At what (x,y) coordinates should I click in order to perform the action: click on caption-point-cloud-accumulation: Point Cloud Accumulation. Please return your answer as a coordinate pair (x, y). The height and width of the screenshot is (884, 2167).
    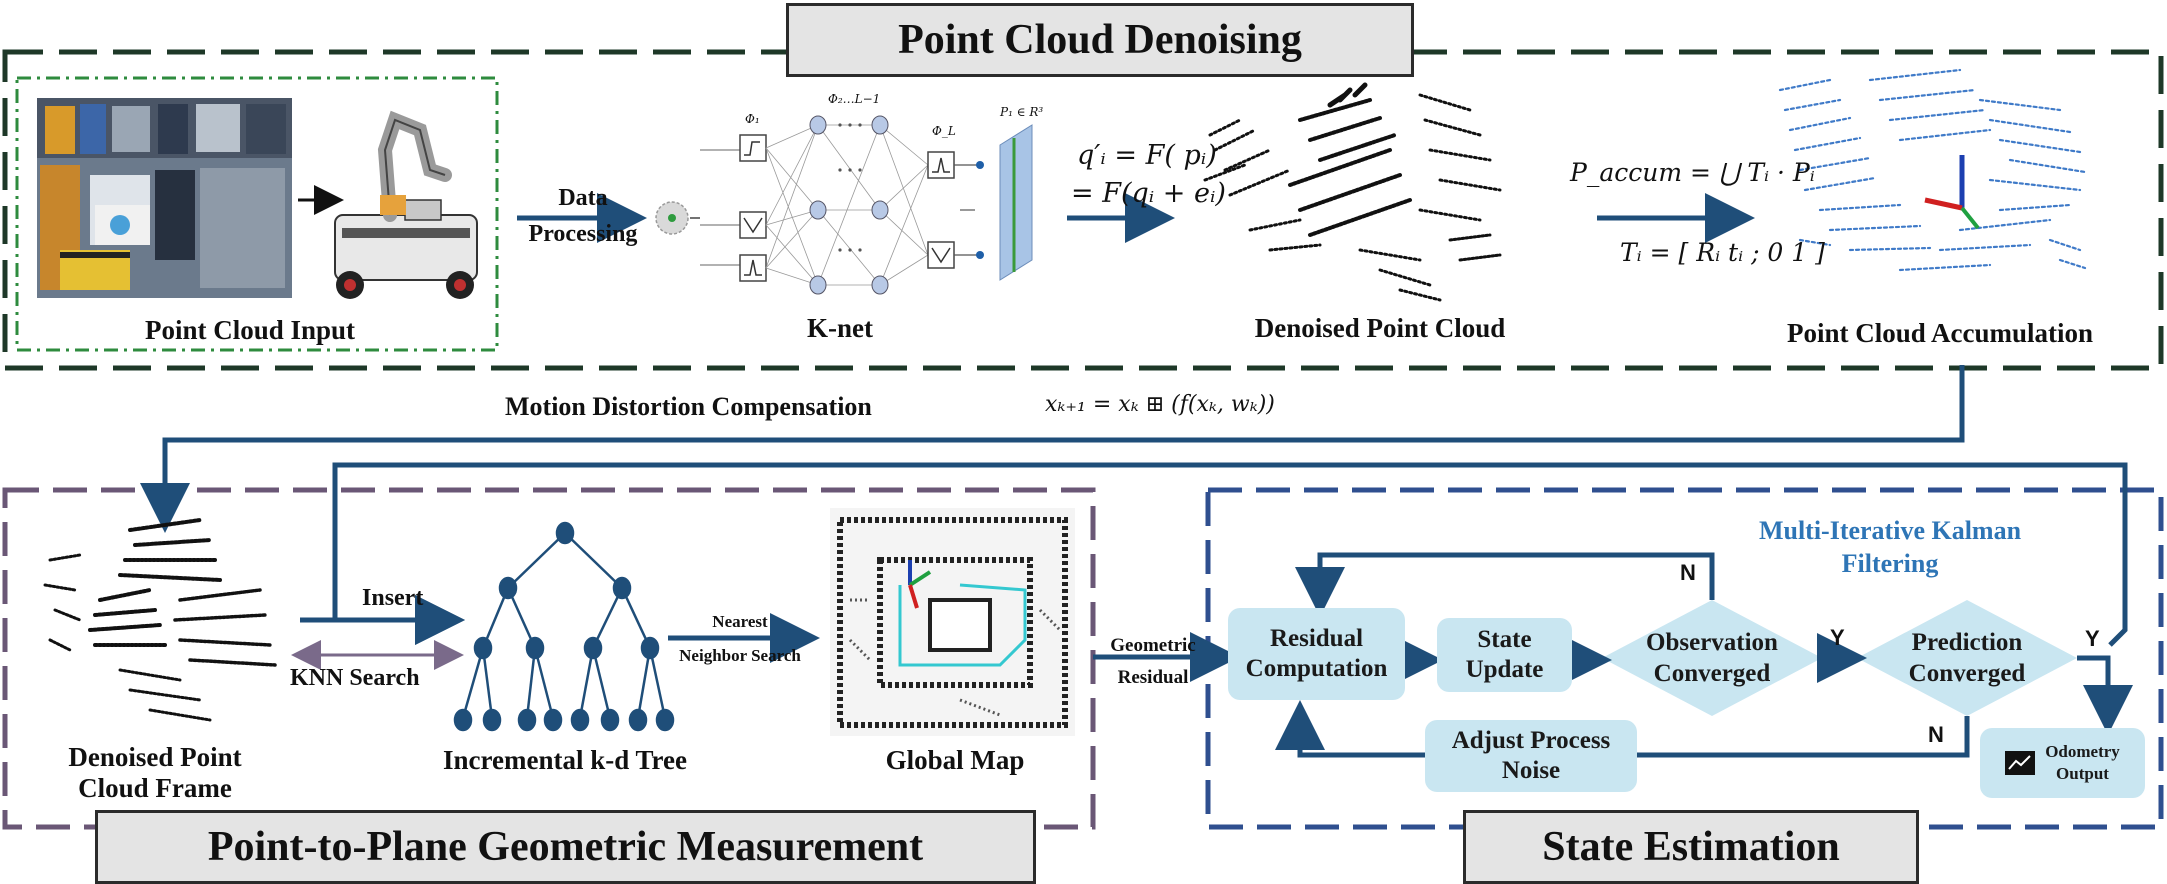
    Looking at the image, I should click on (1940, 333).